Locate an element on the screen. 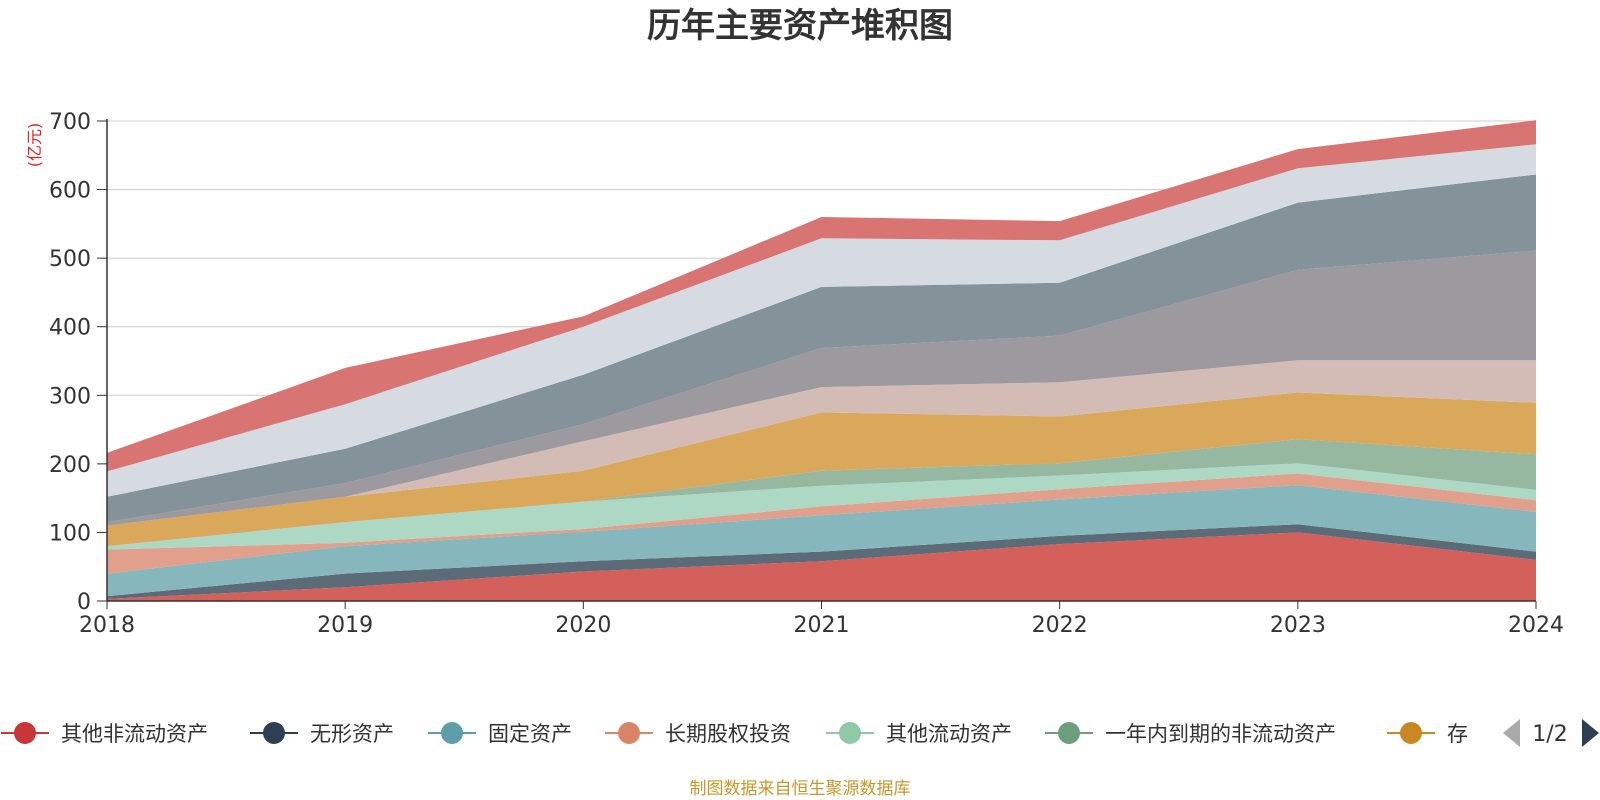  y-tick-label: 400 is located at coordinates (70, 328).